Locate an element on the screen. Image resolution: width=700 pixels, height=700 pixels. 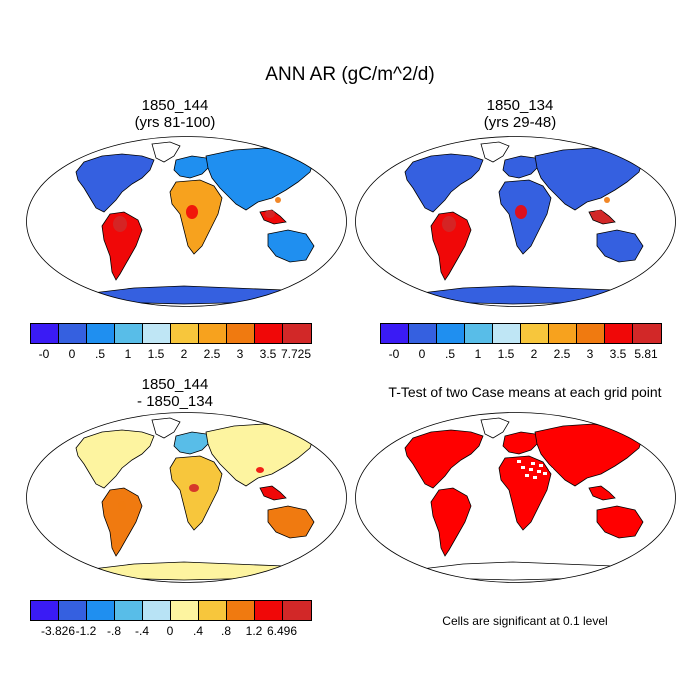
colorbar-label: -.8 is located at coordinates (114, 631).